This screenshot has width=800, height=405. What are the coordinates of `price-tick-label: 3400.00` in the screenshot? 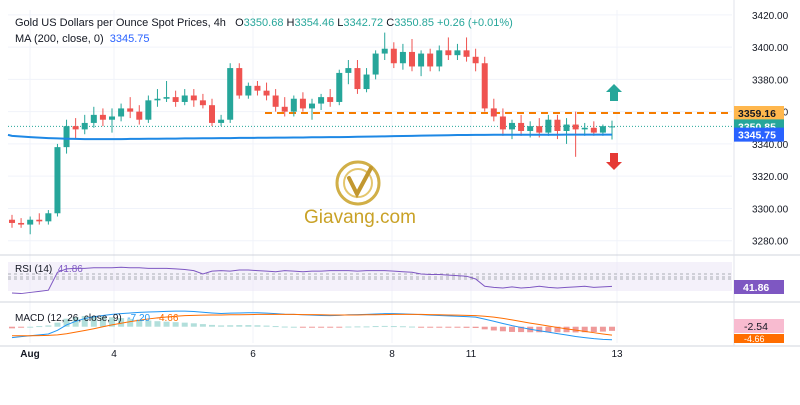 It's located at (770, 48).